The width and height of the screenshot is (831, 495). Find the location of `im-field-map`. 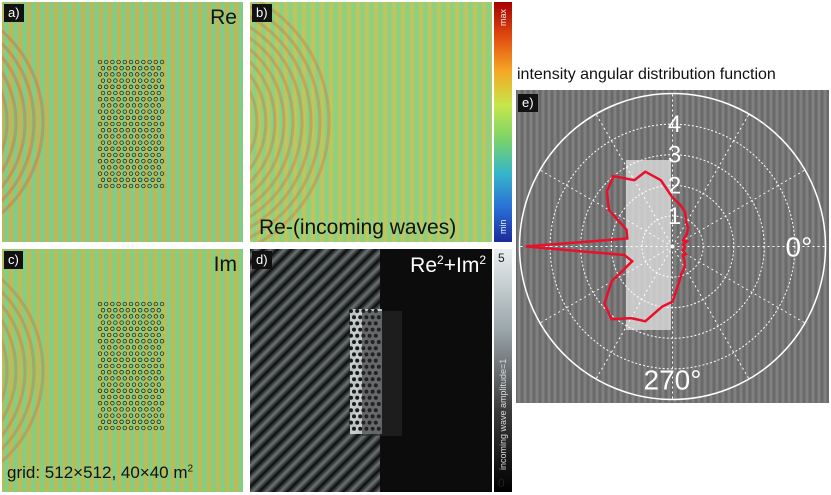

im-field-map is located at coordinates (122, 370).